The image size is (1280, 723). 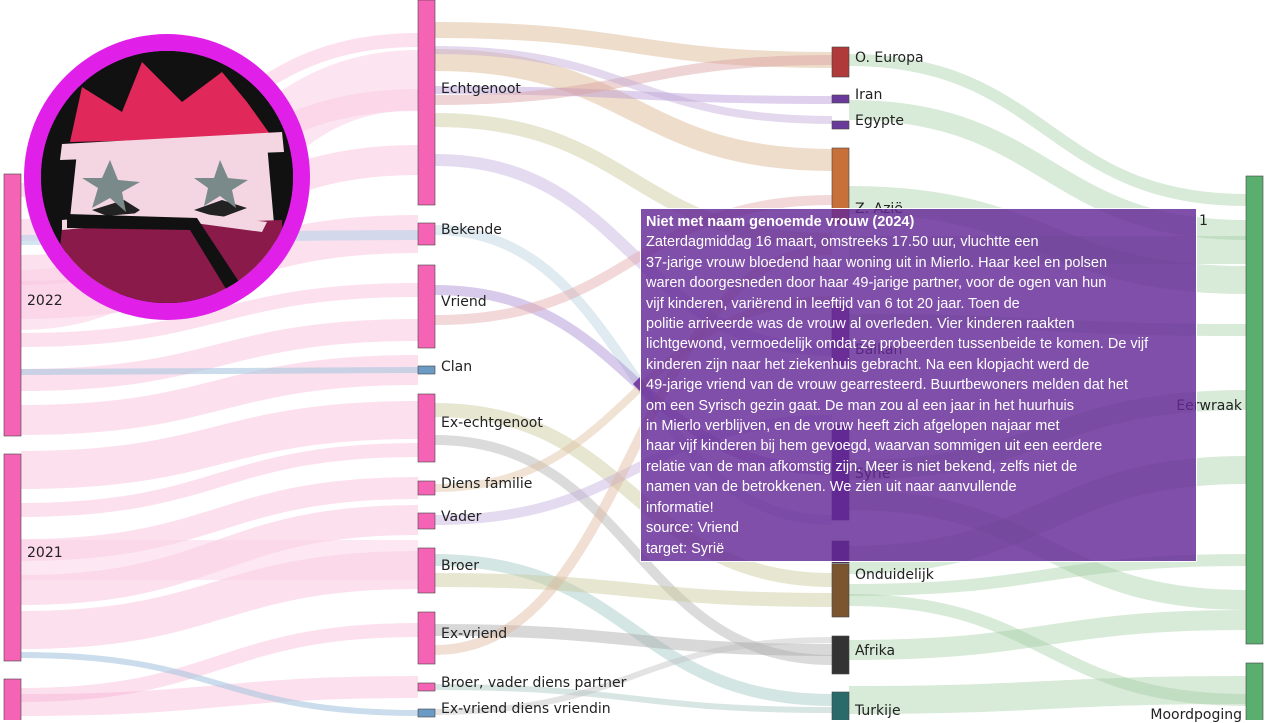 What do you see at coordinates (464, 302) in the screenshot?
I see `node-label: Vriend` at bounding box center [464, 302].